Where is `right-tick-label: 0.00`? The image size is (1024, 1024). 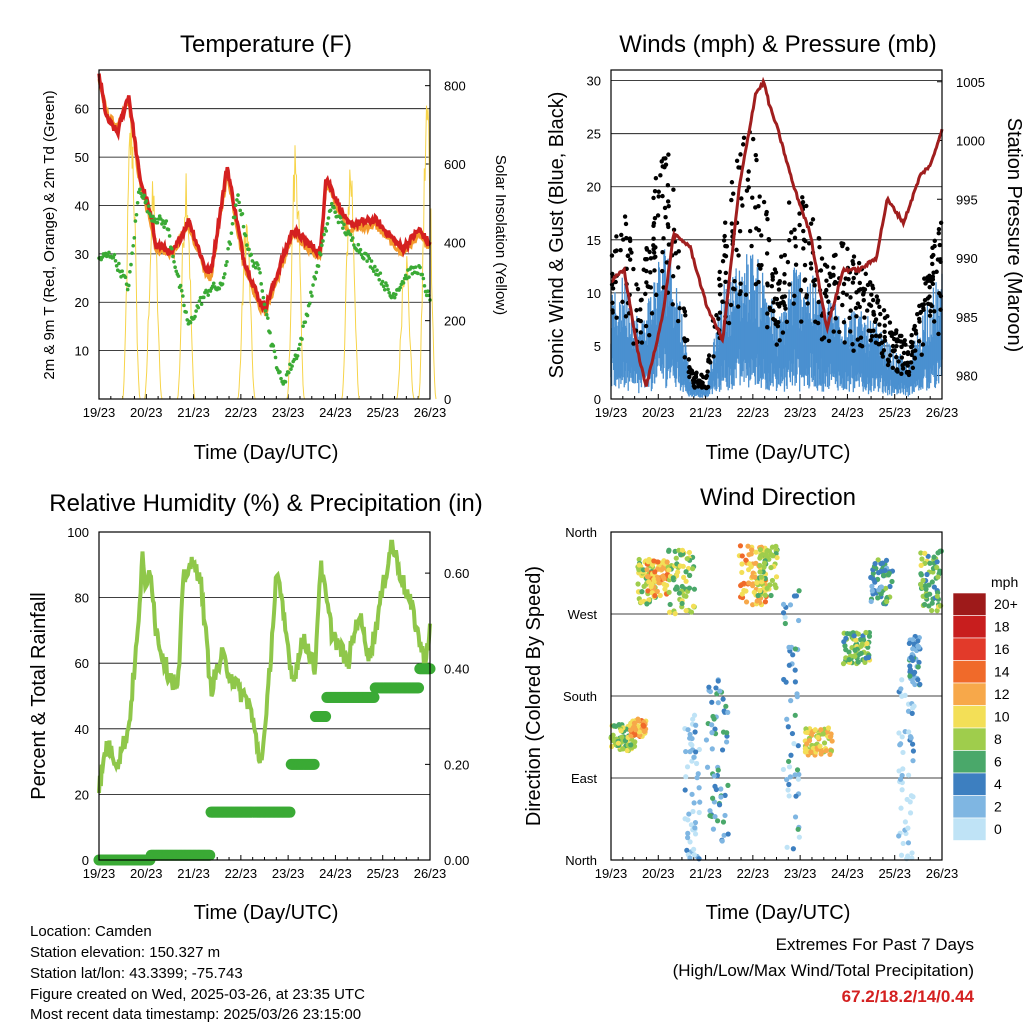 right-tick-label: 0.00 is located at coordinates (456, 860).